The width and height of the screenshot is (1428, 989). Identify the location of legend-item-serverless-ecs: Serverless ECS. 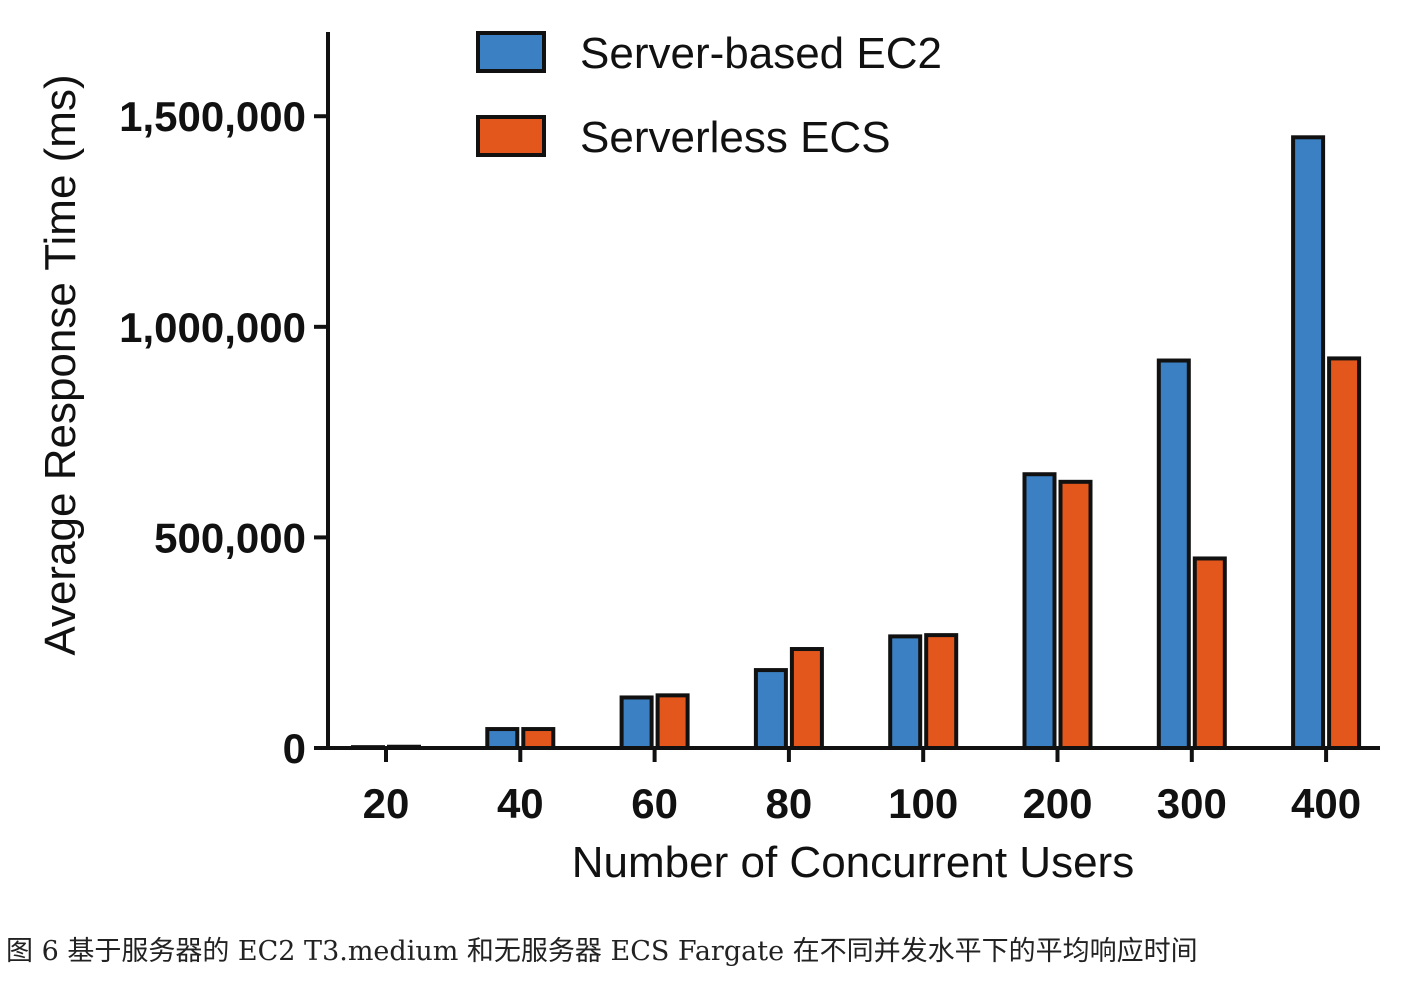
(683, 137).